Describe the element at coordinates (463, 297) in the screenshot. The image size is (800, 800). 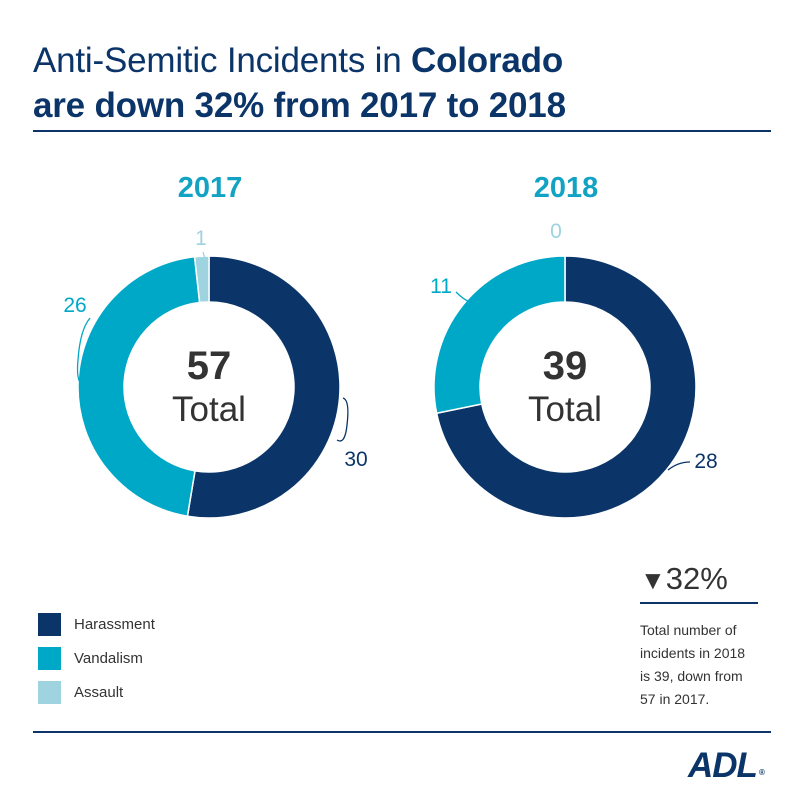
I see `leader-line-2018-vandalism` at that location.